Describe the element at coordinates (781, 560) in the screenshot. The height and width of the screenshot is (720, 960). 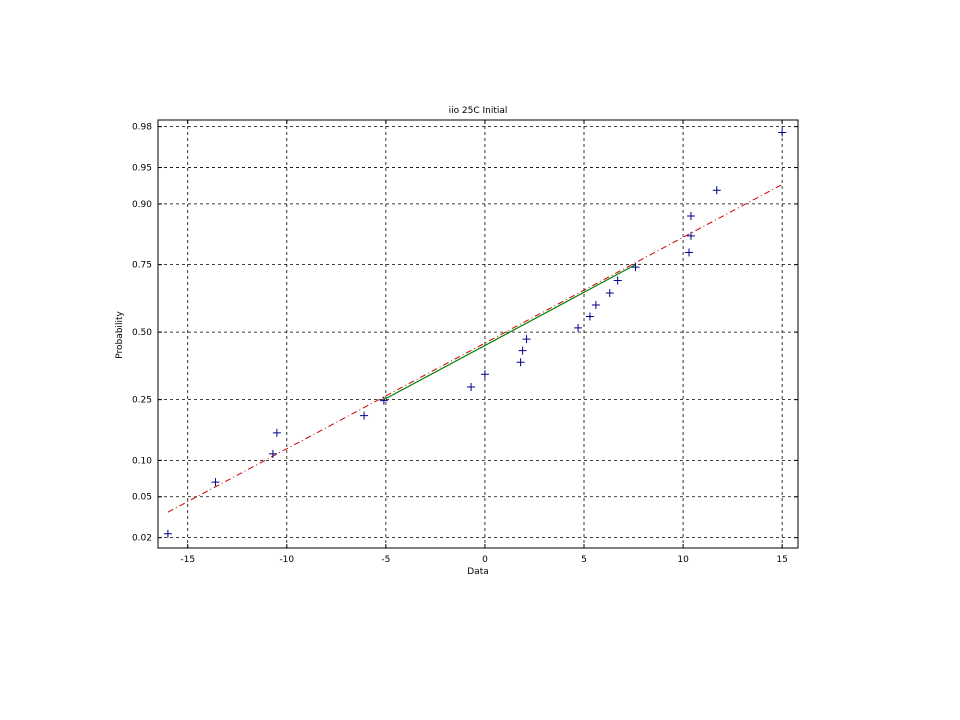
I see `x-tick-label: 15` at that location.